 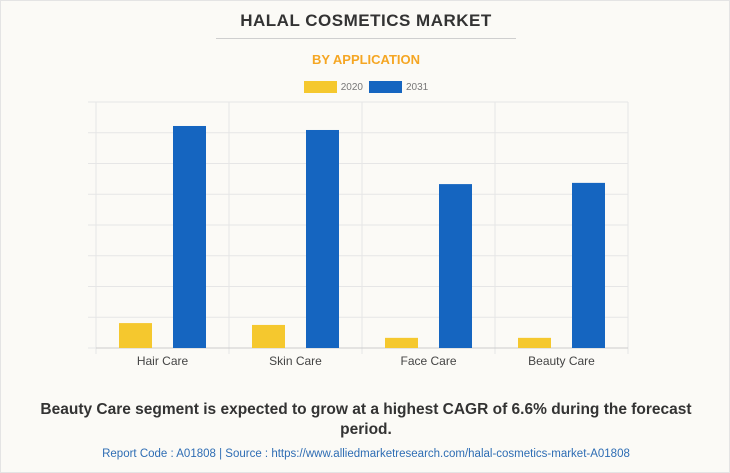 I want to click on bar-2020-skin-care, so click(x=268, y=336).